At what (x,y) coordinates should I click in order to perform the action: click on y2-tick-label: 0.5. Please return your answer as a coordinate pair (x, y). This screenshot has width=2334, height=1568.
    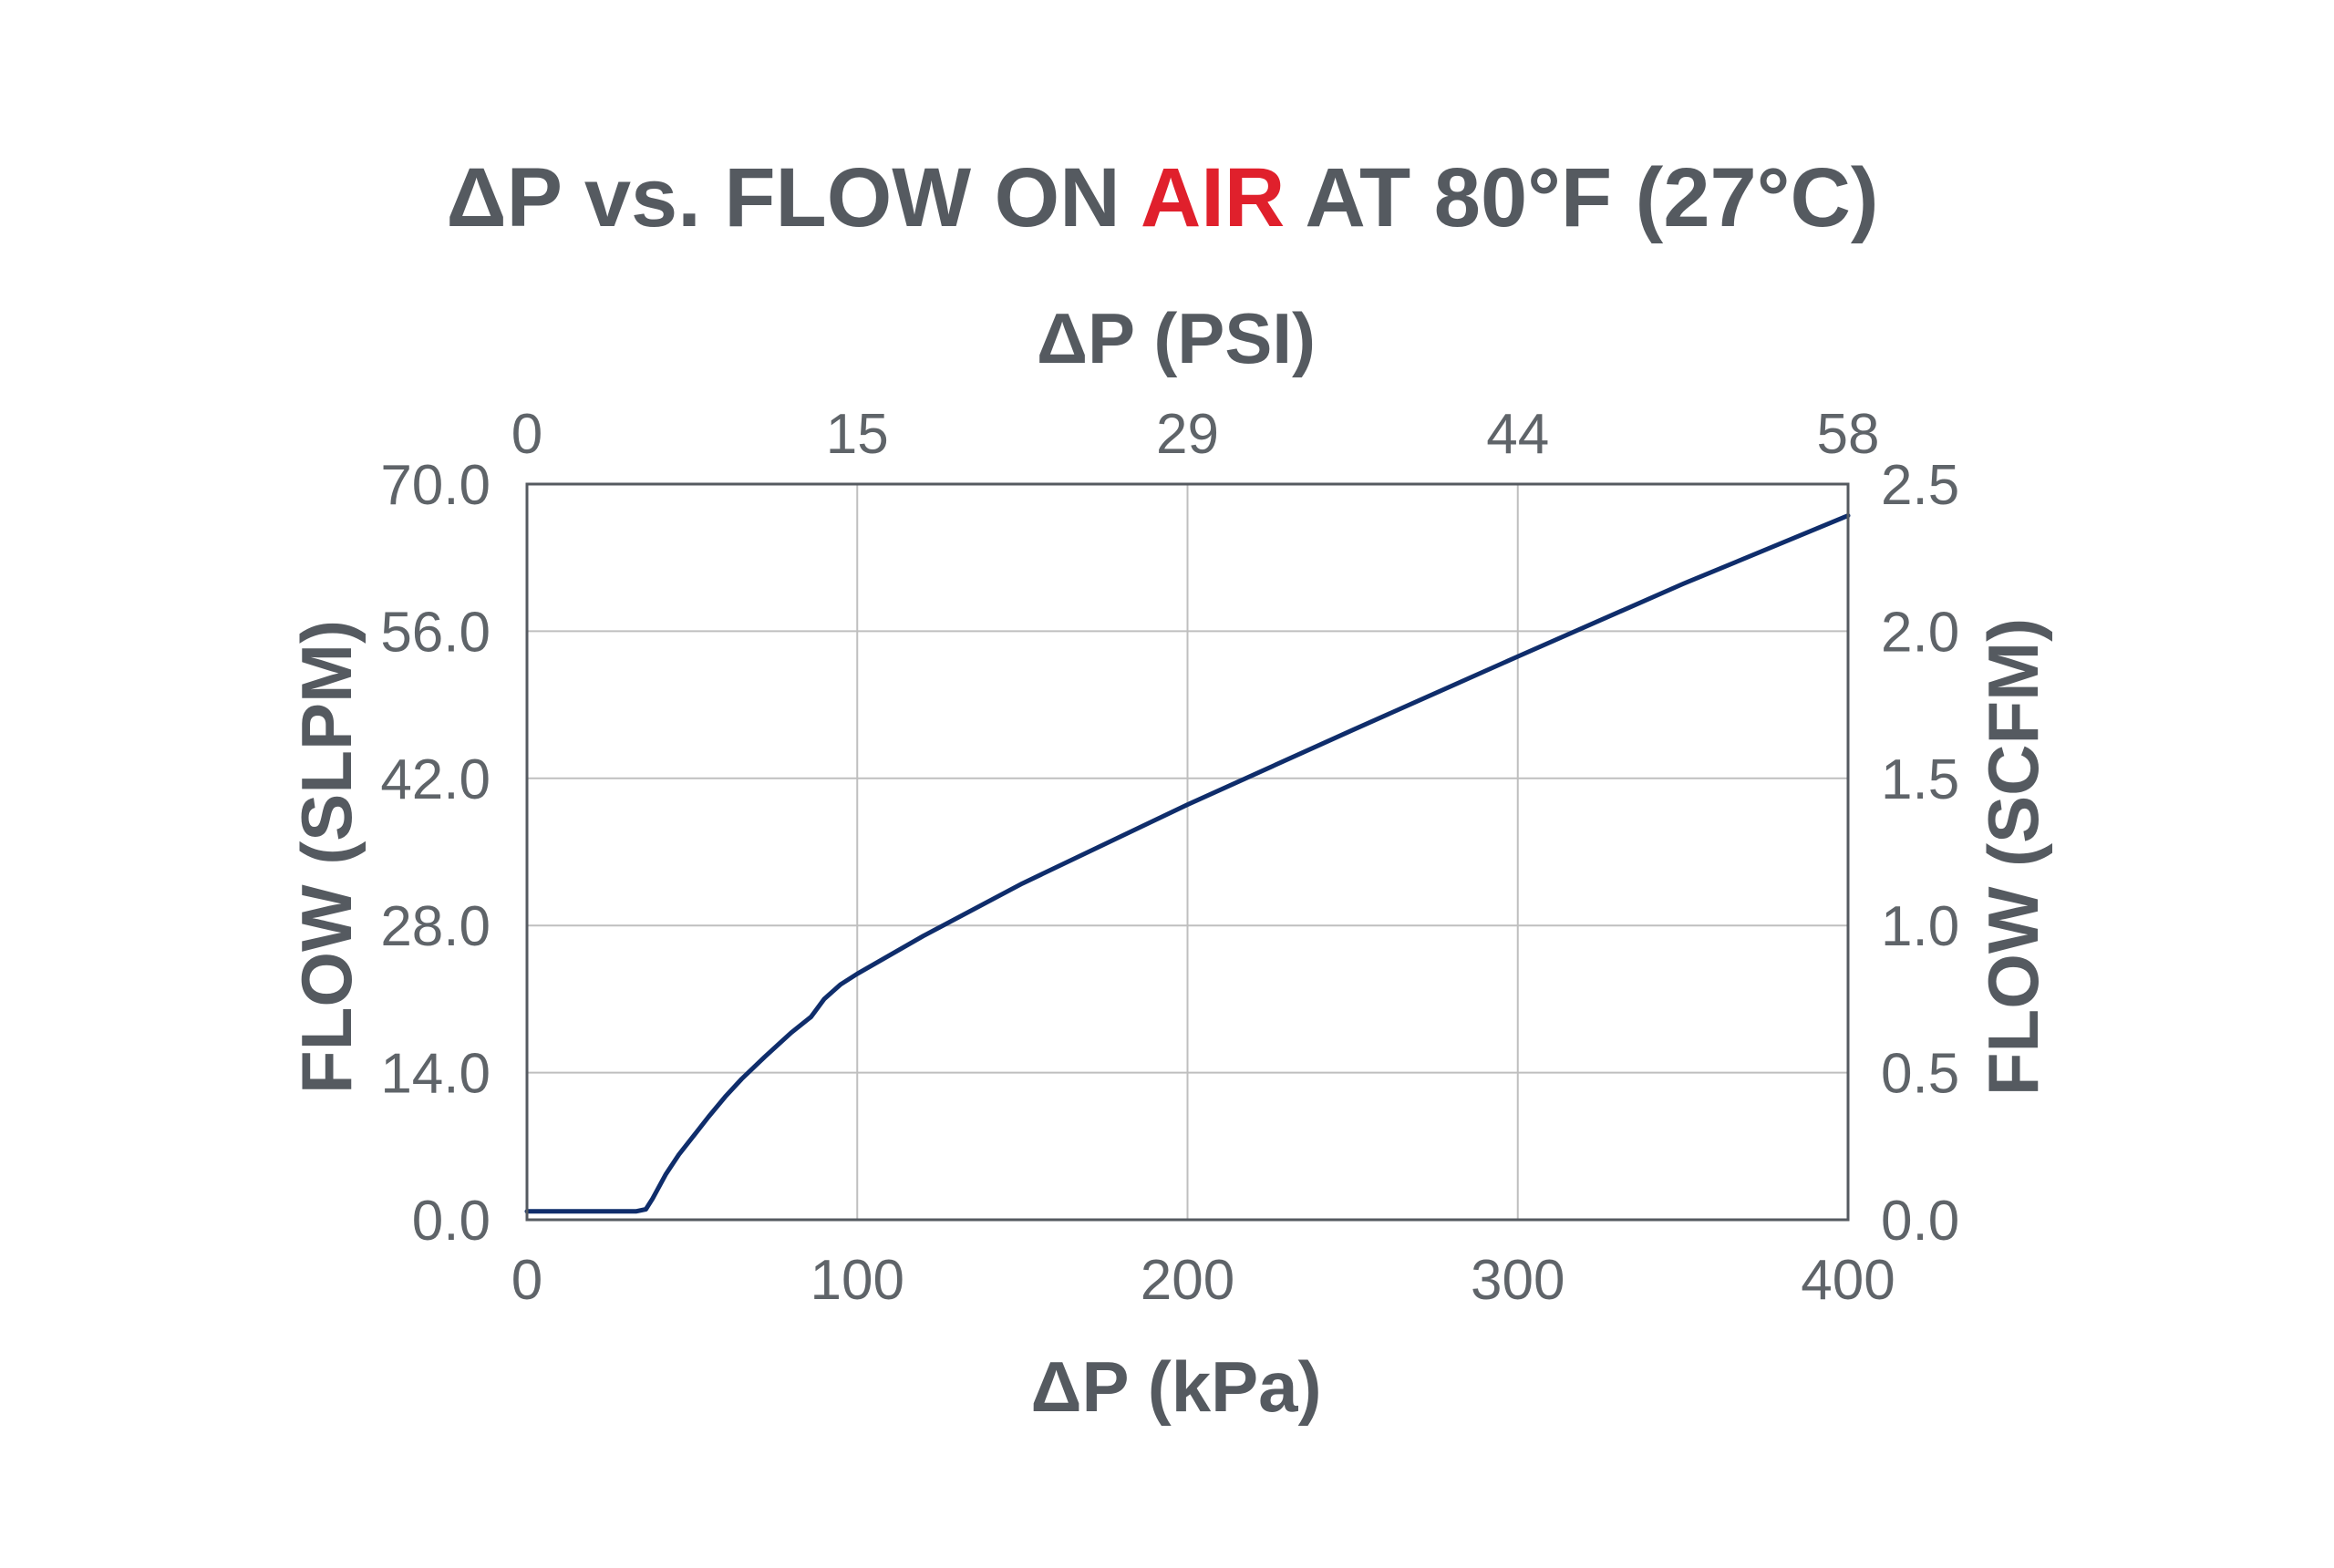
    Looking at the image, I should click on (1920, 1074).